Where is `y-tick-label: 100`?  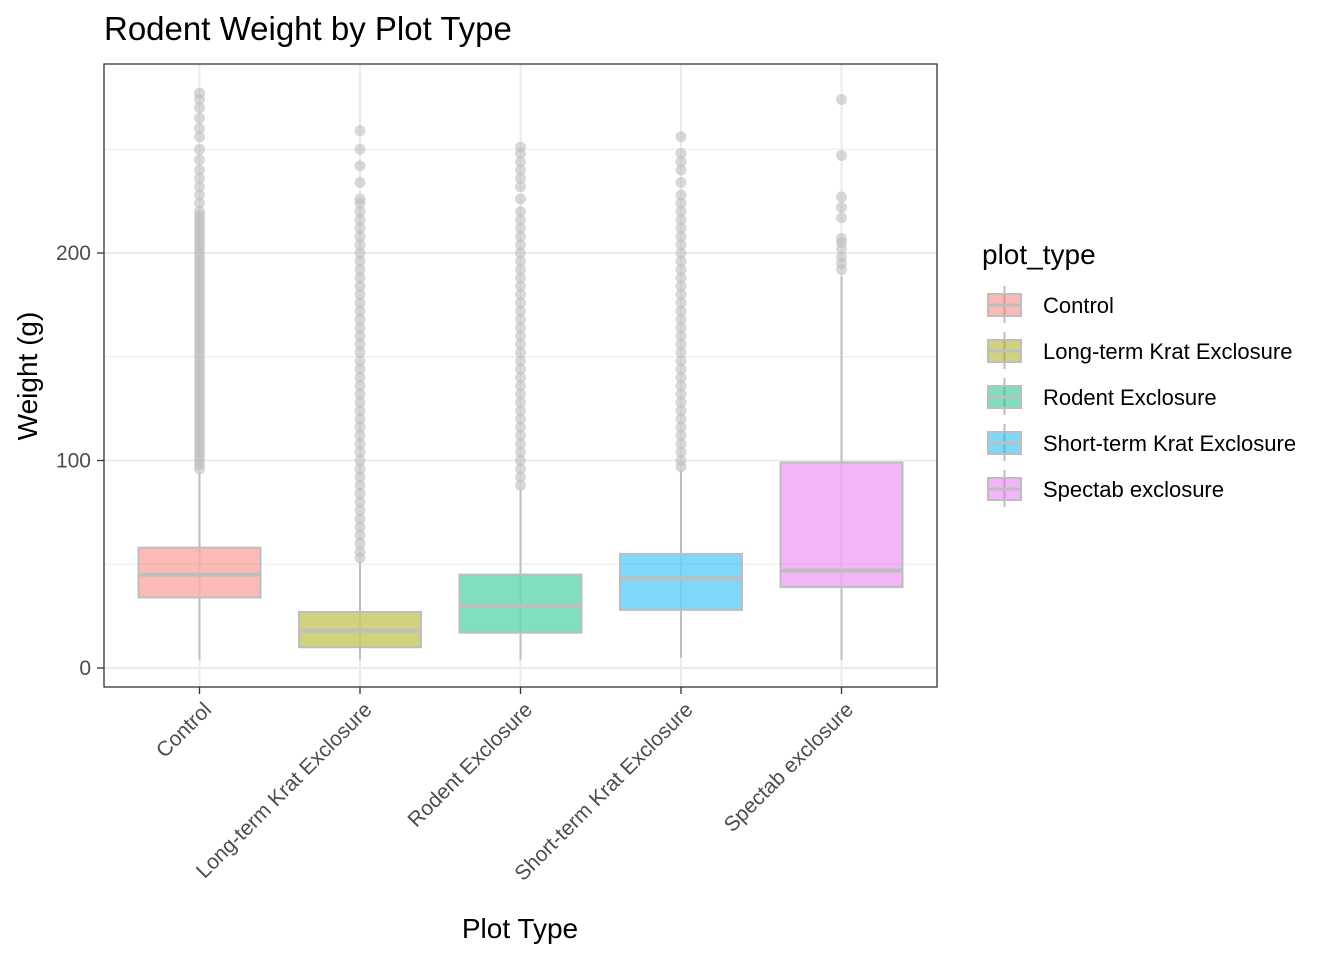
y-tick-label: 100 is located at coordinates (73, 461).